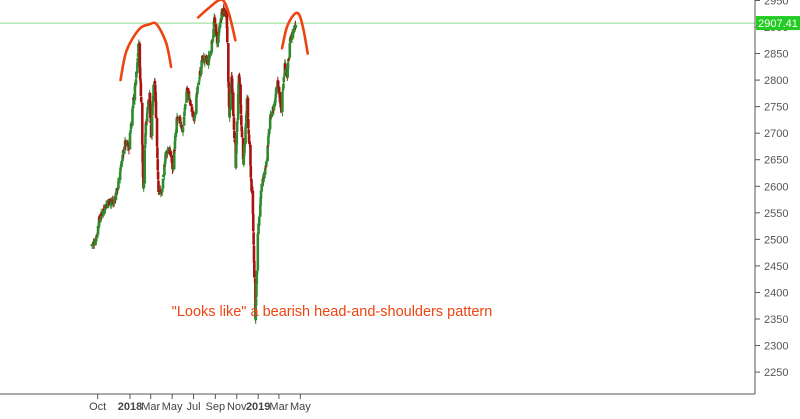  I want to click on x-tick-label: Sep, so click(216, 407).